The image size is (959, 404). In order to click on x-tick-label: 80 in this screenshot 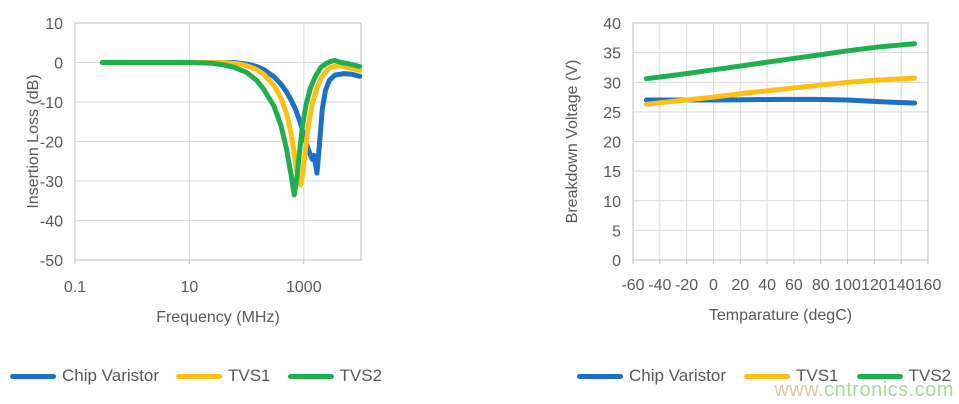, I will do `click(821, 285)`.